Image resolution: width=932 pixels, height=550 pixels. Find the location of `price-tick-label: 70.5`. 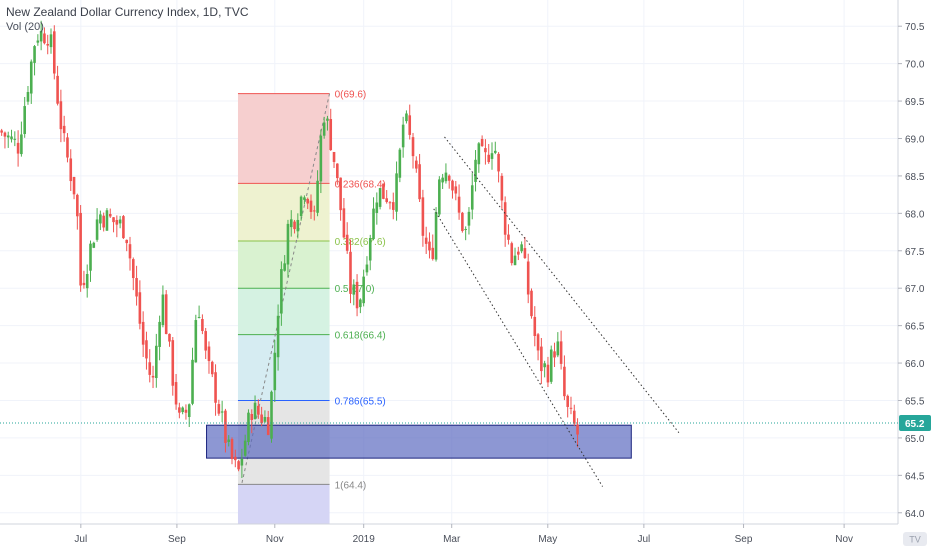

price-tick-label: 70.5 is located at coordinates (915, 27).